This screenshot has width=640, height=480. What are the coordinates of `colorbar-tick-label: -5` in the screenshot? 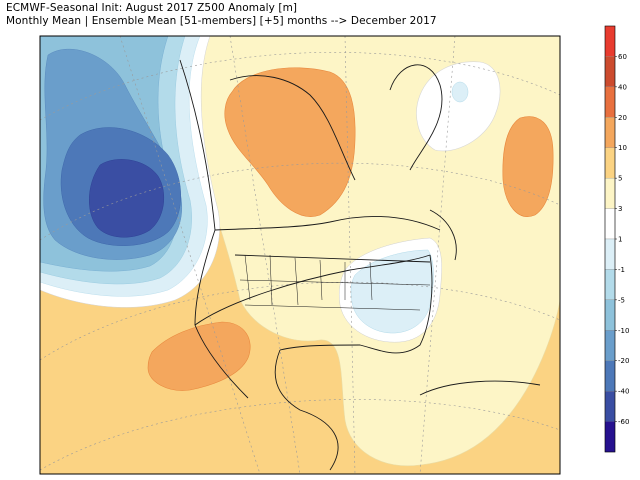 It's located at (621, 300).